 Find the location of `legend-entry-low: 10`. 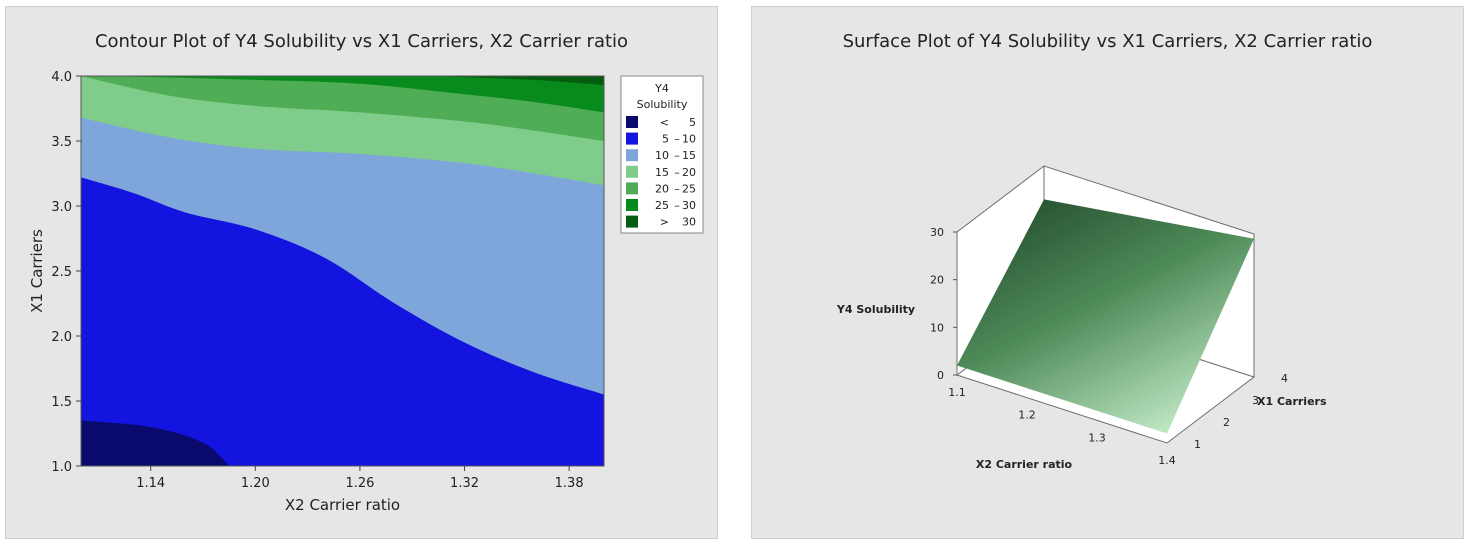

legend-entry-low: 10 is located at coordinates (662, 155).